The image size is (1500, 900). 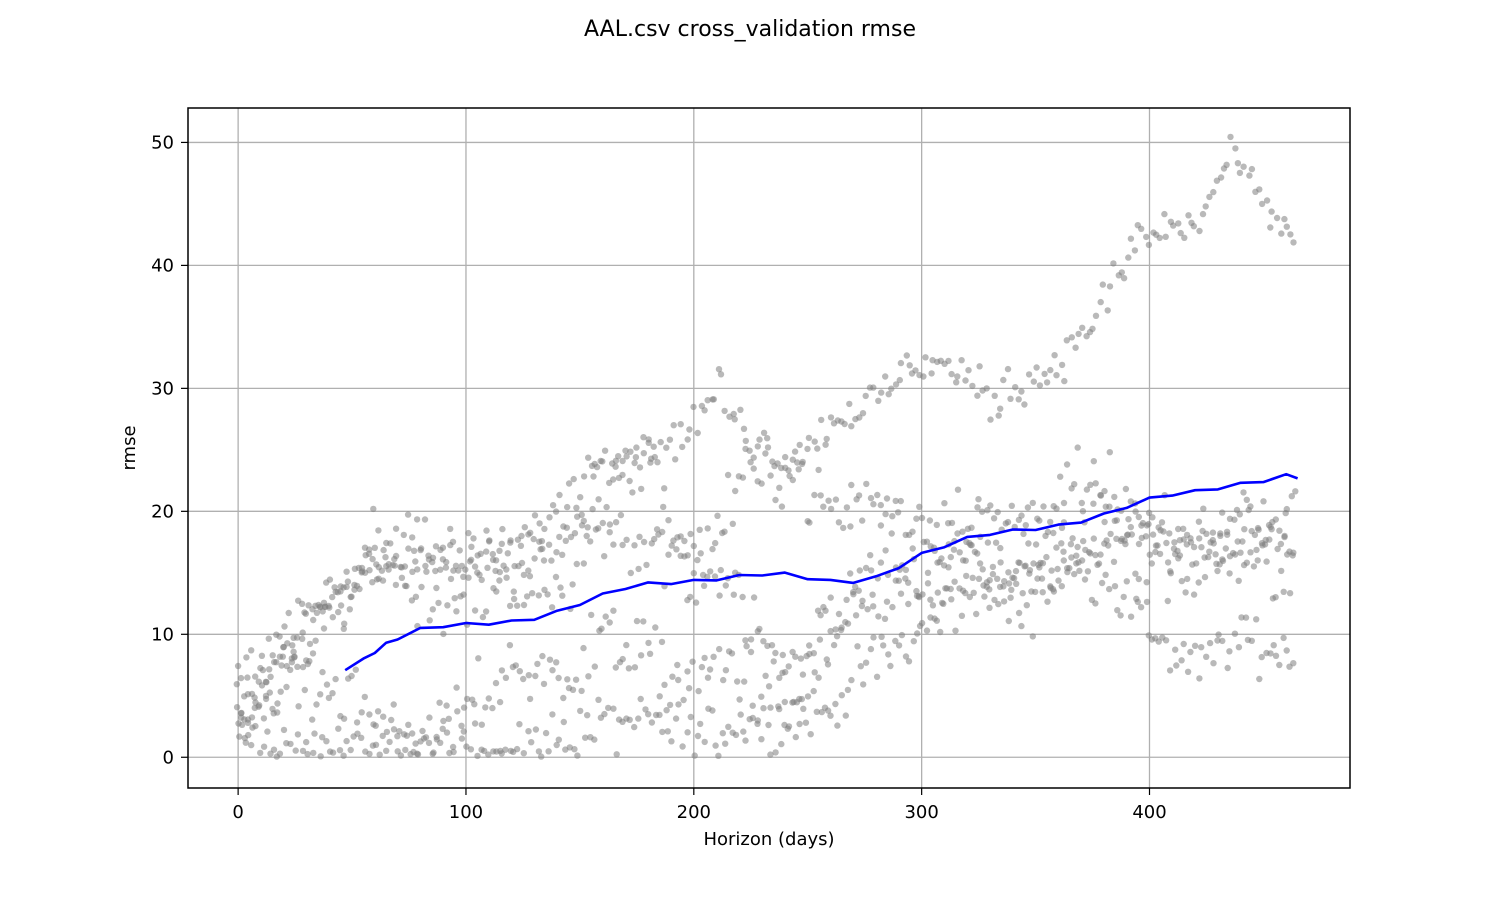 I want to click on trend-line, so click(x=821, y=572).